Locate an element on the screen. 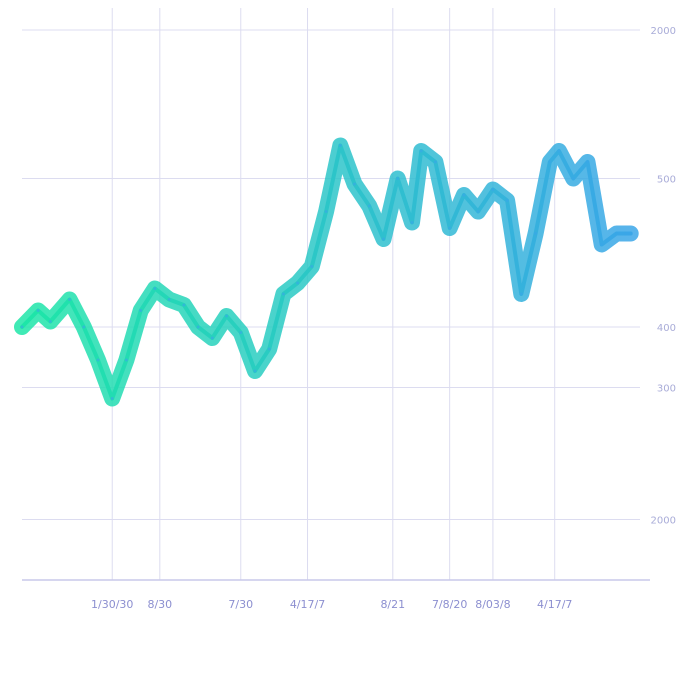 The height and width of the screenshot is (695, 695). y-tick-label-3: 300 is located at coordinates (666, 389).